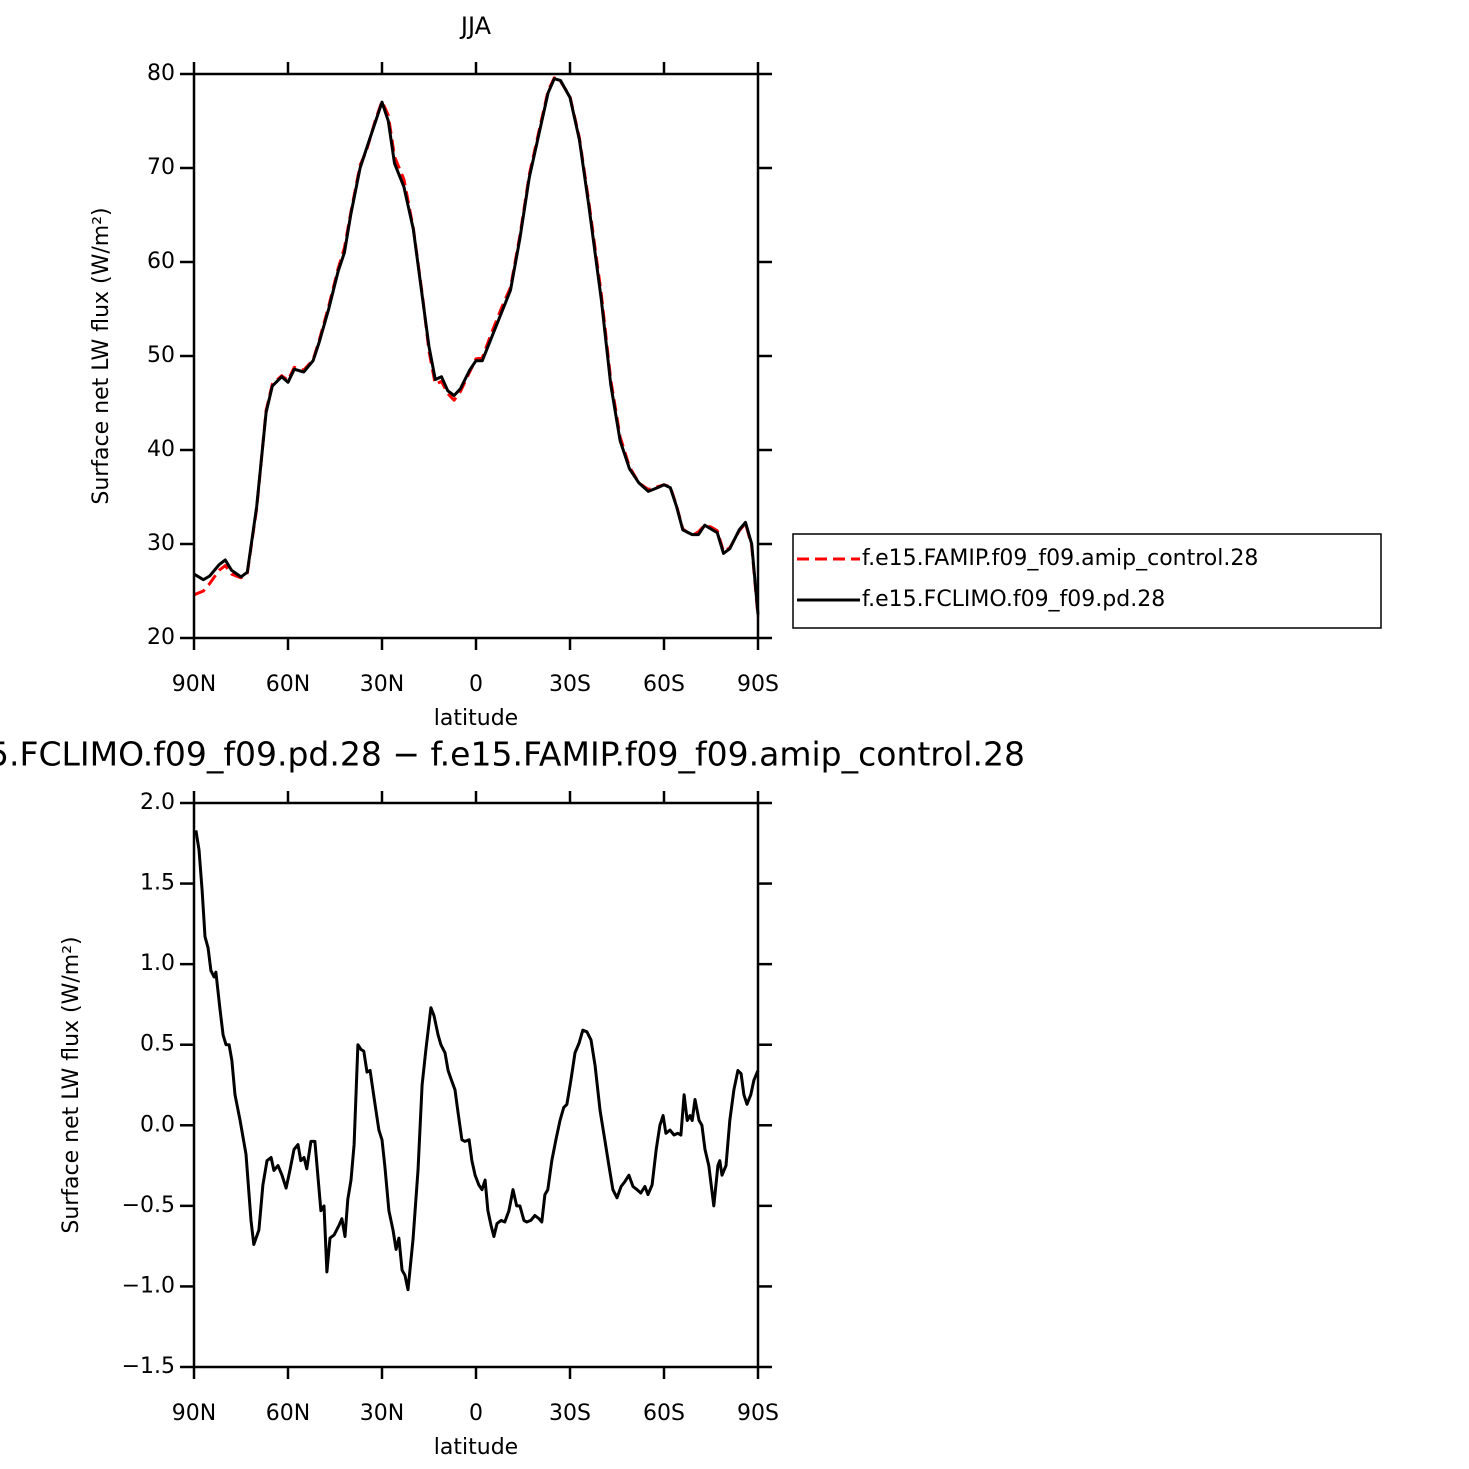 This screenshot has width=1469, height=1469. What do you see at coordinates (1087, 581) in the screenshot?
I see `legend-box` at bounding box center [1087, 581].